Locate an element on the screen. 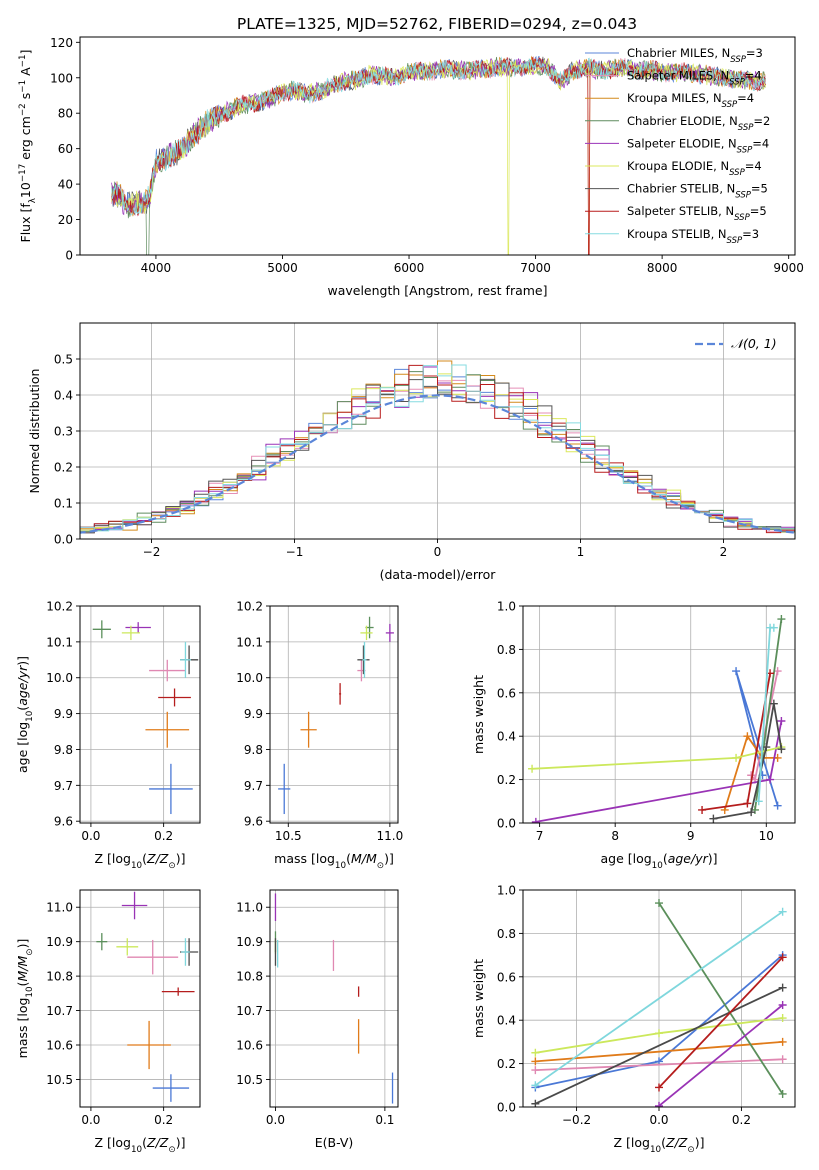  y-tick-label: 9.8 is located at coordinates (63, 750).